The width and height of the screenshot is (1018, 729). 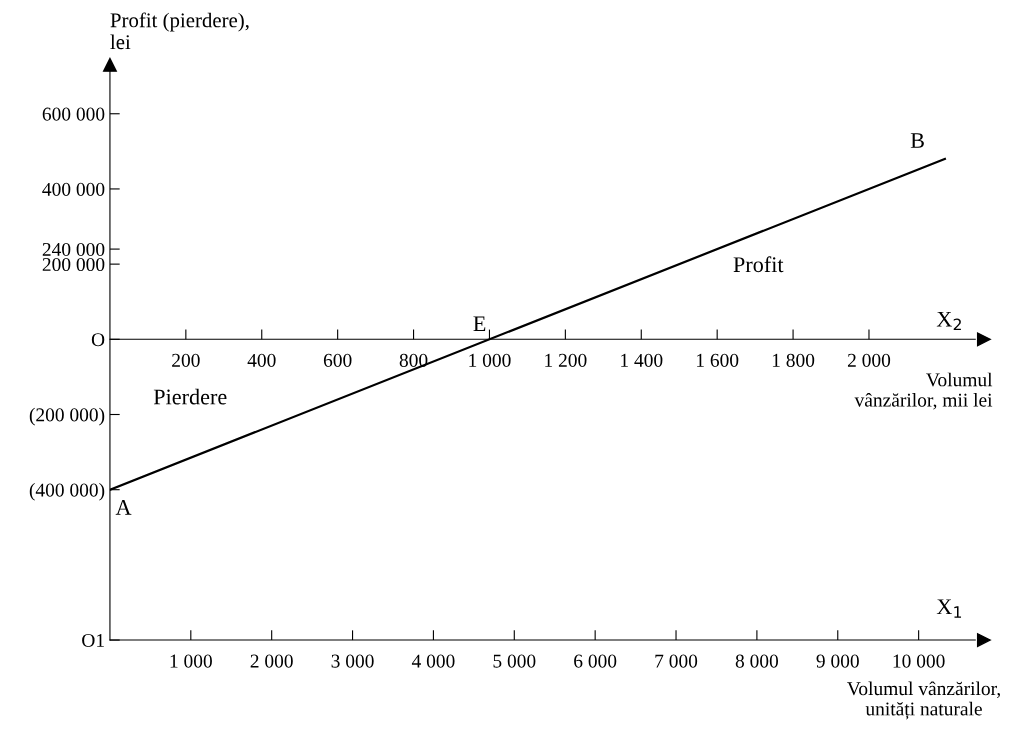 What do you see at coordinates (73, 114) in the screenshot?
I see `y-tick-label: 600 000` at bounding box center [73, 114].